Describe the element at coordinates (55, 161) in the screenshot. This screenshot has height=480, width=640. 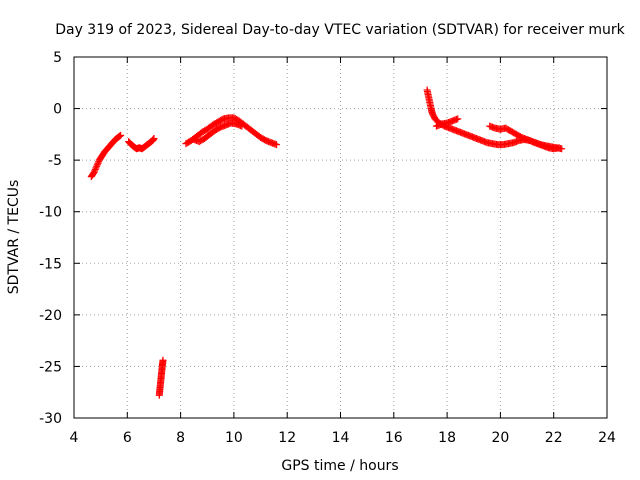
I see `y-tick-label: -5` at that location.